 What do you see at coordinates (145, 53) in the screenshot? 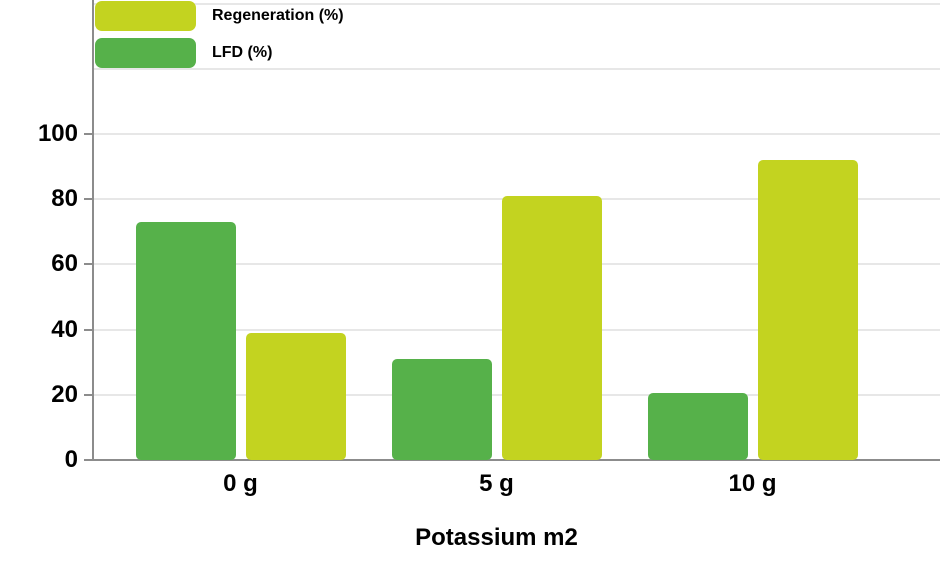
I see `legend-swatch-lfd` at bounding box center [145, 53].